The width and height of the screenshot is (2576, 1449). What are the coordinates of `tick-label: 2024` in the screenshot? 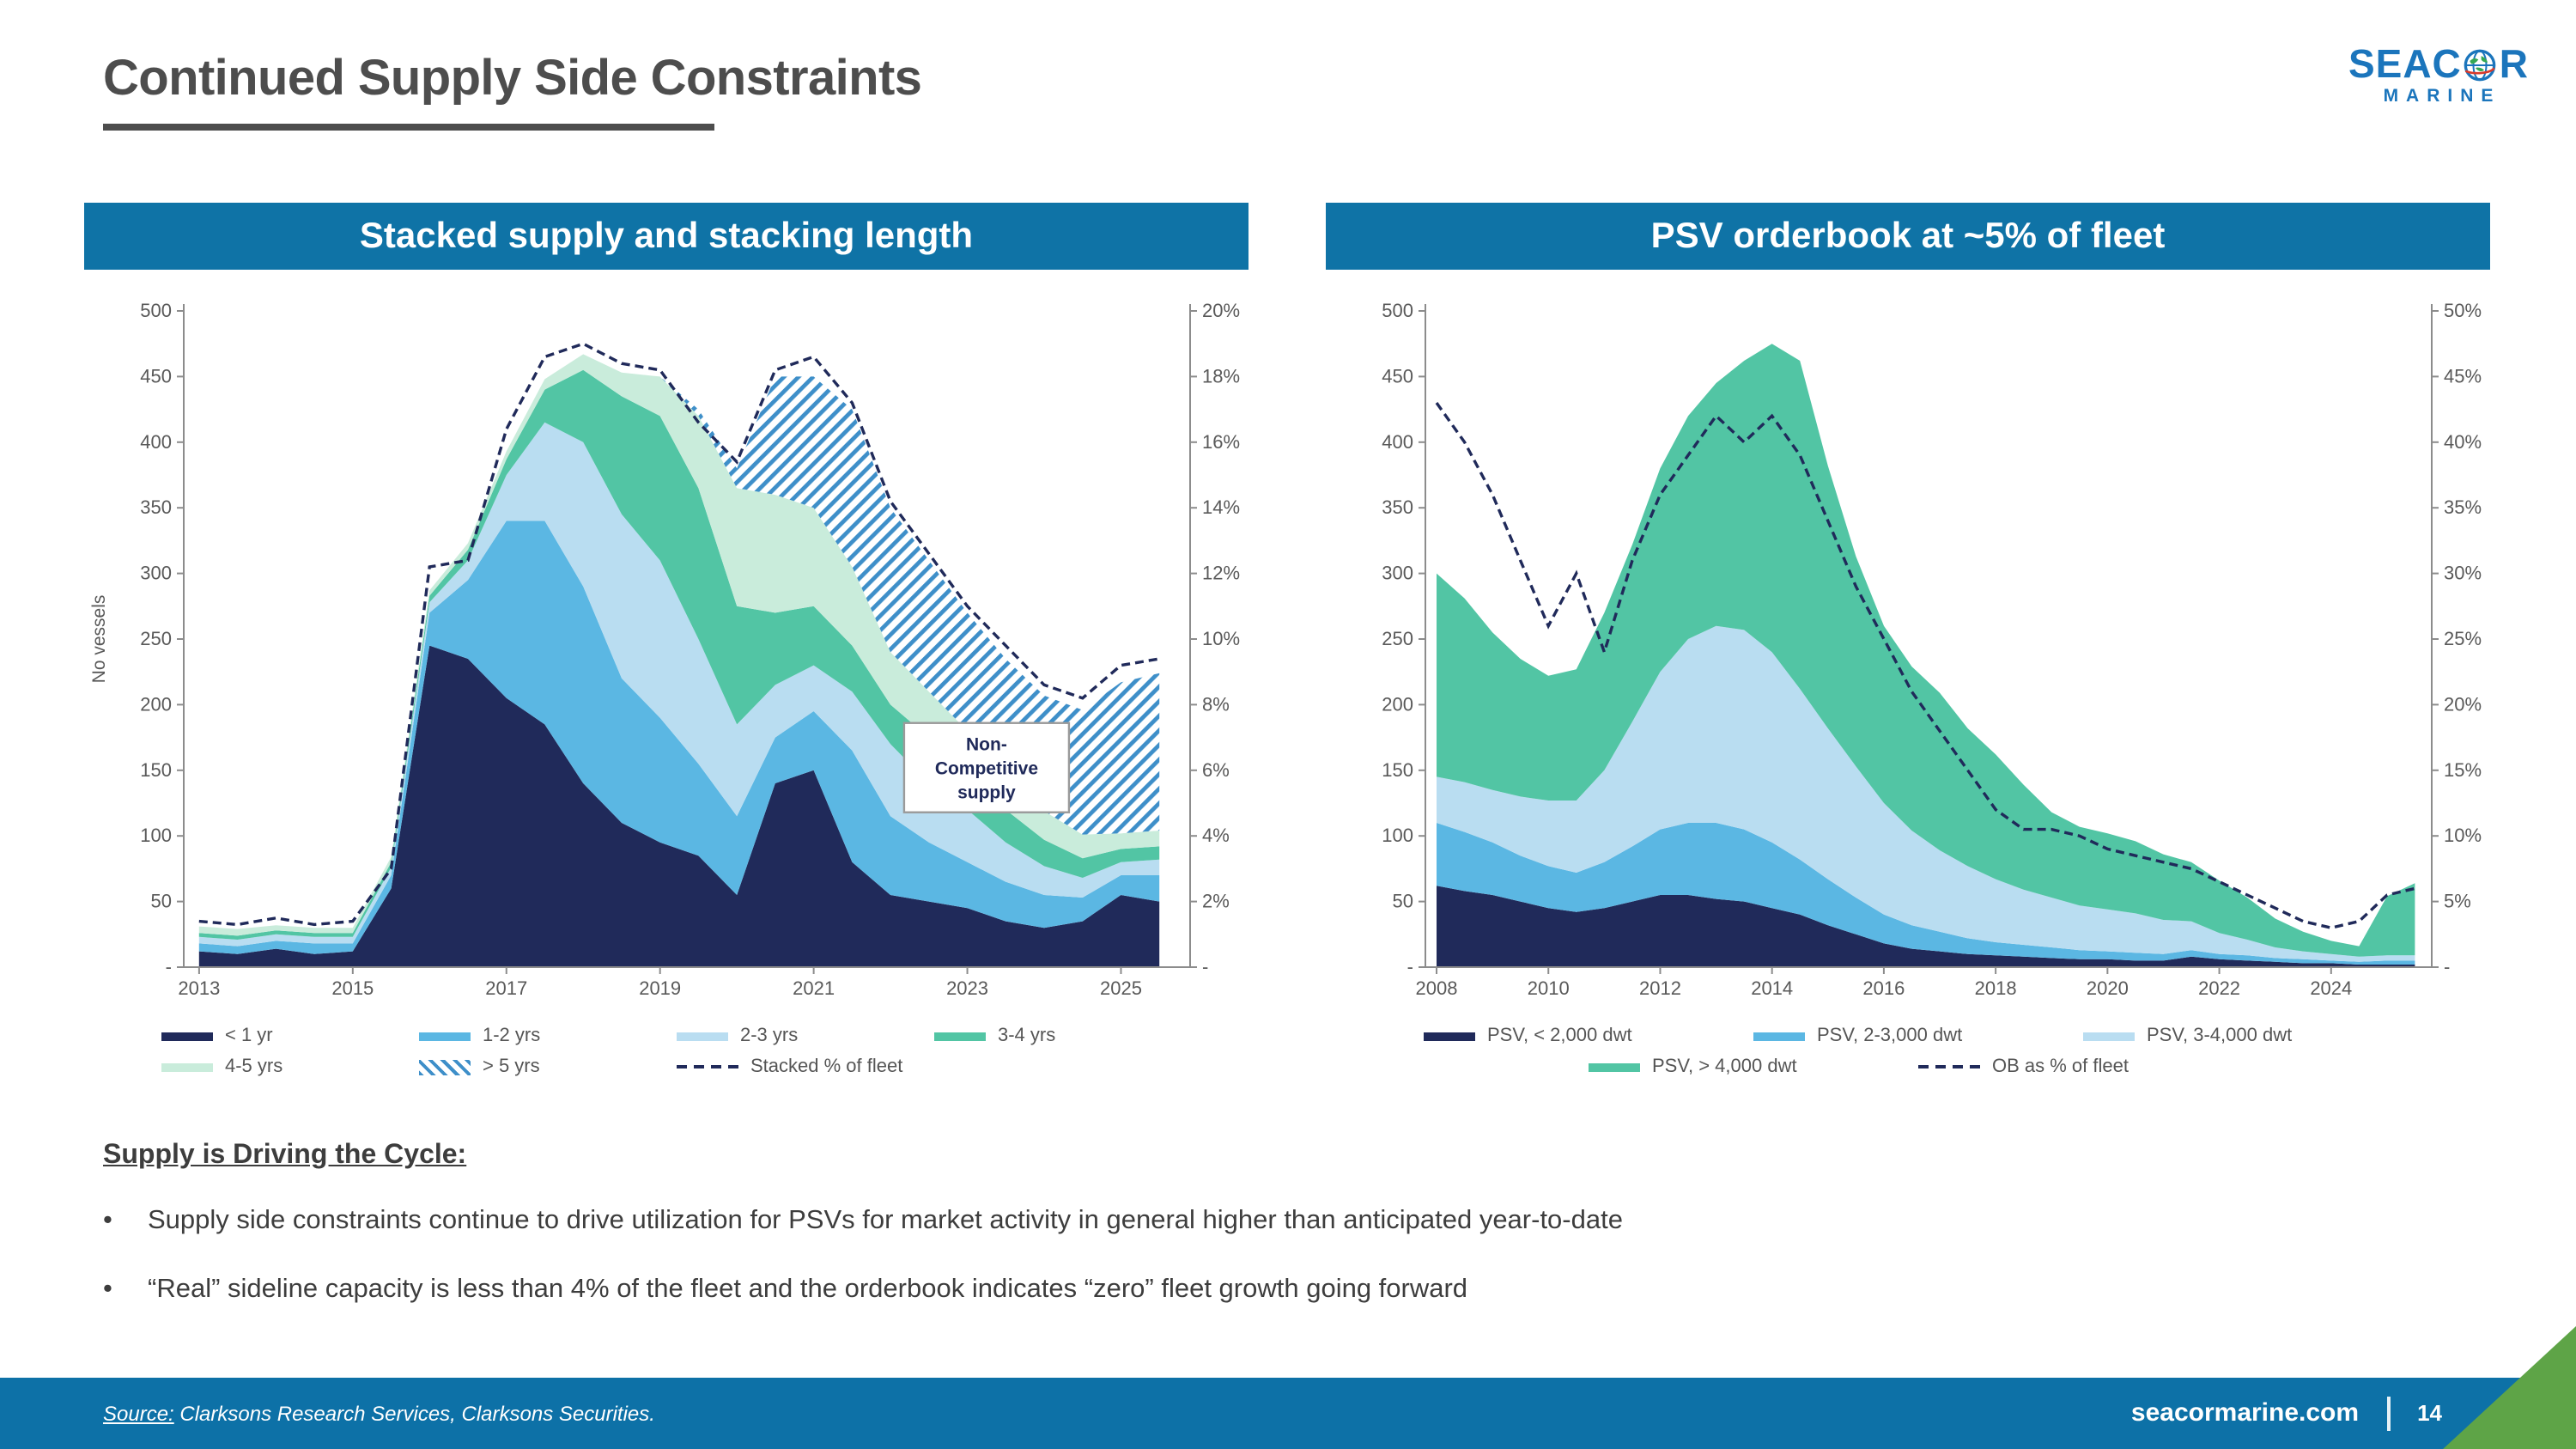 It's located at (2331, 988).